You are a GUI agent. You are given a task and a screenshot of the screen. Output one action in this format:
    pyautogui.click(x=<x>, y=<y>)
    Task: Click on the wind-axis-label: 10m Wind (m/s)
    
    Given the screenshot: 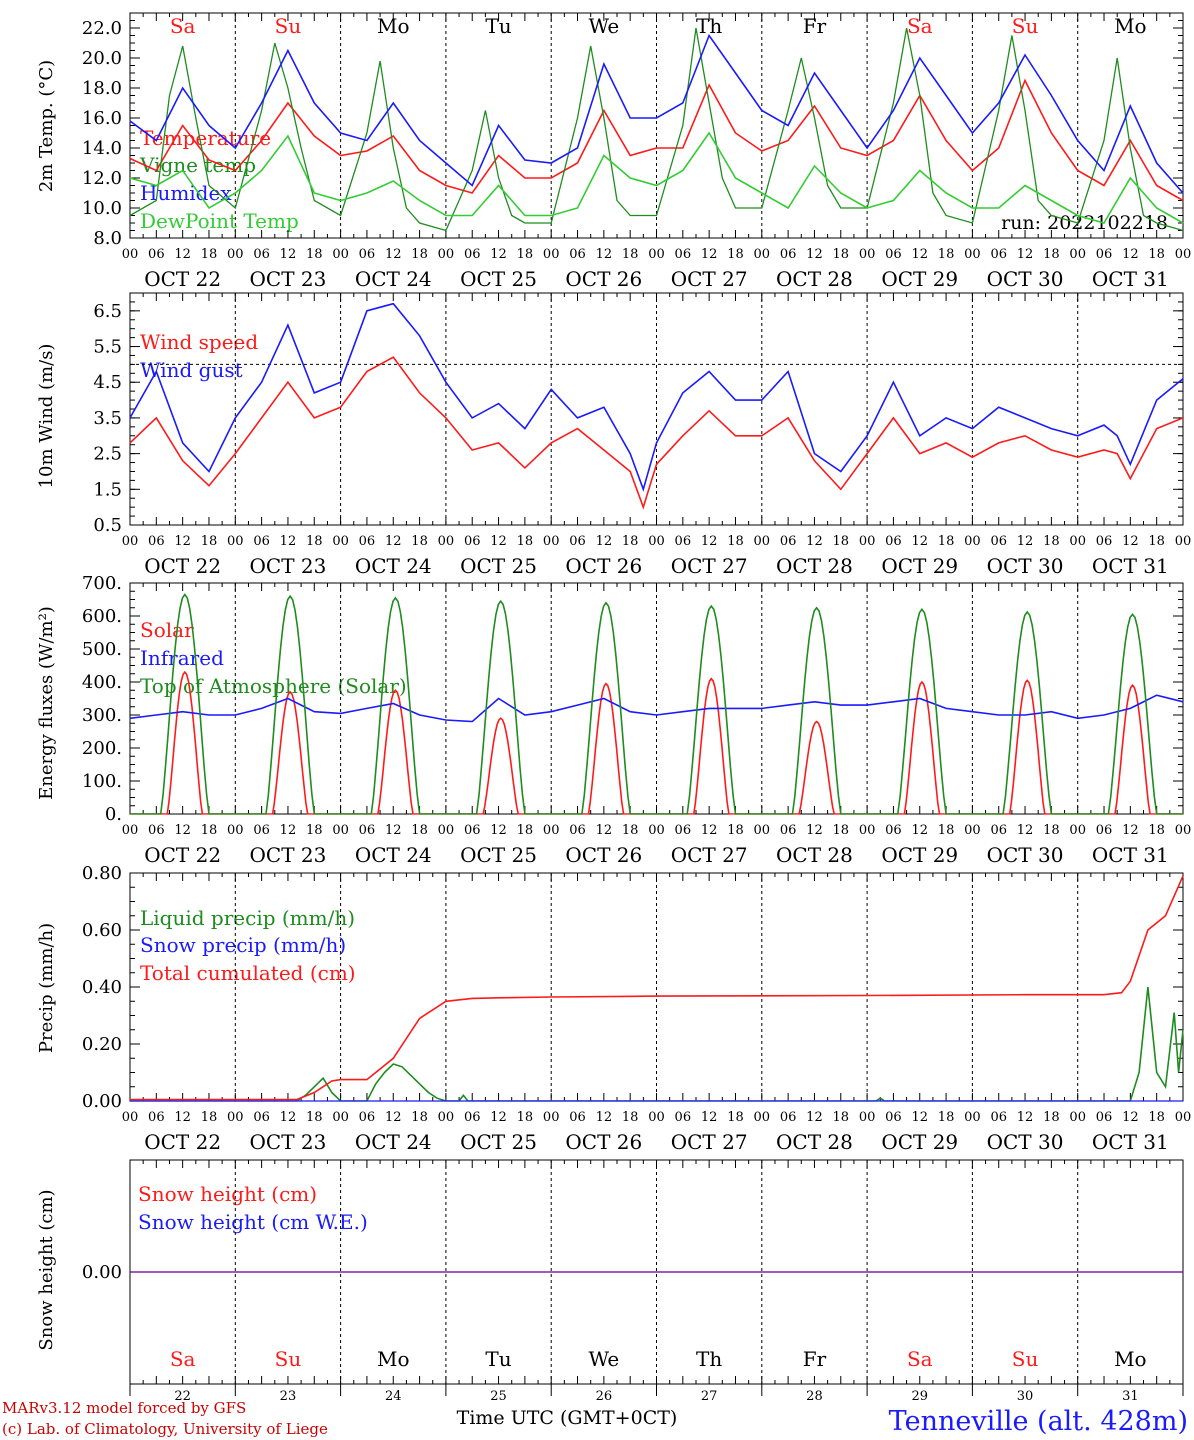 What is the action you would take?
    pyautogui.click(x=46, y=416)
    